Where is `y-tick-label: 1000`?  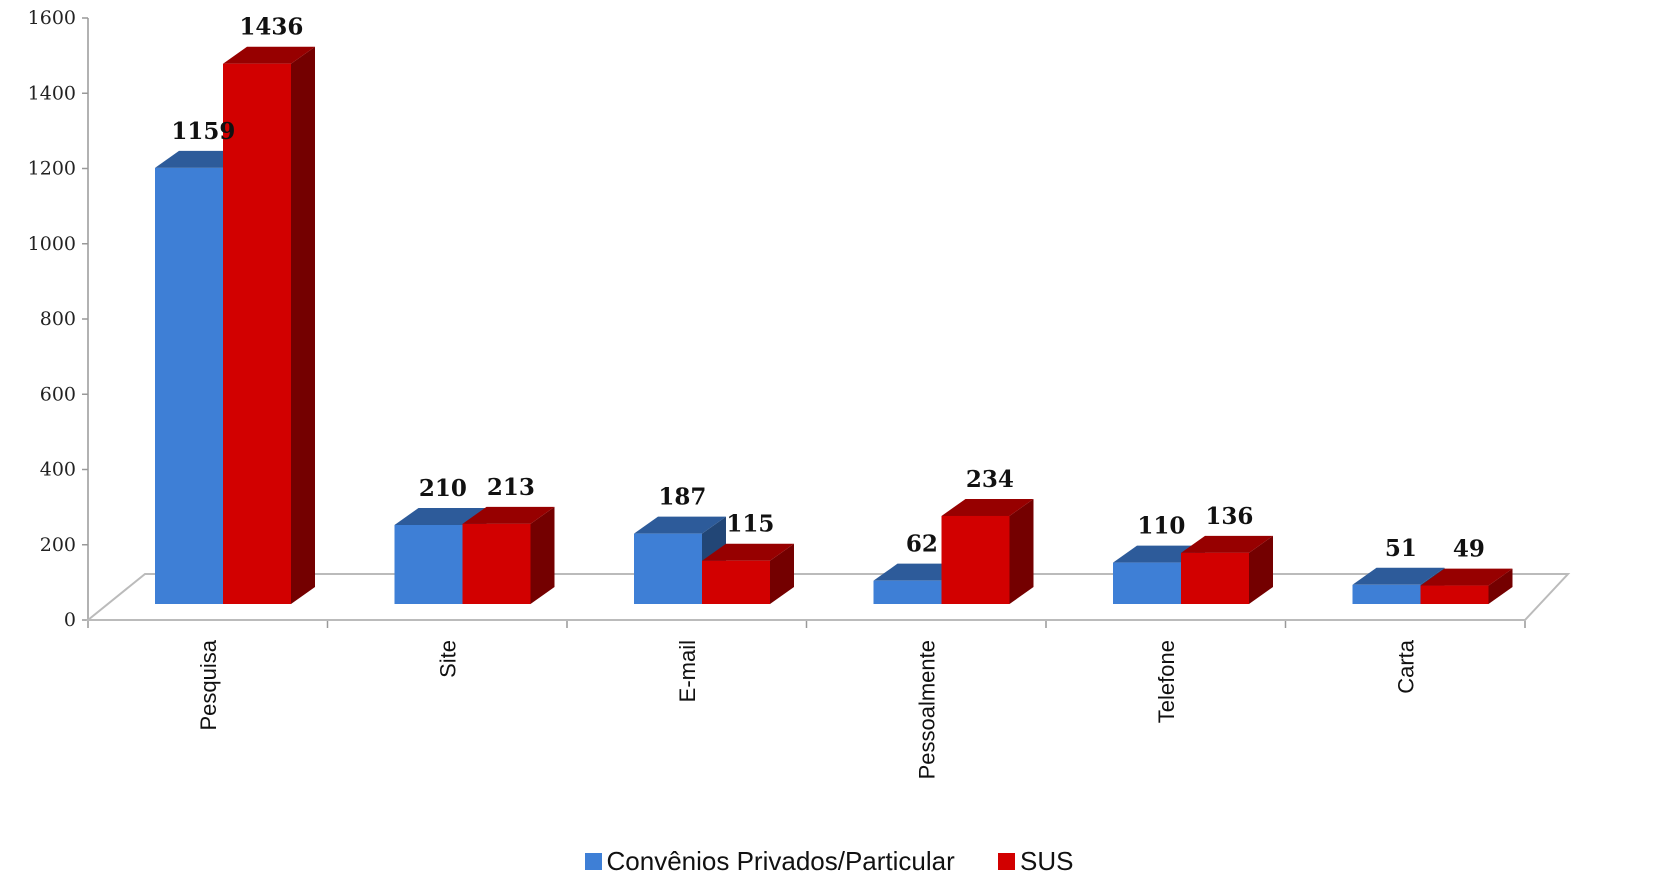 y-tick-label: 1000 is located at coordinates (52, 244).